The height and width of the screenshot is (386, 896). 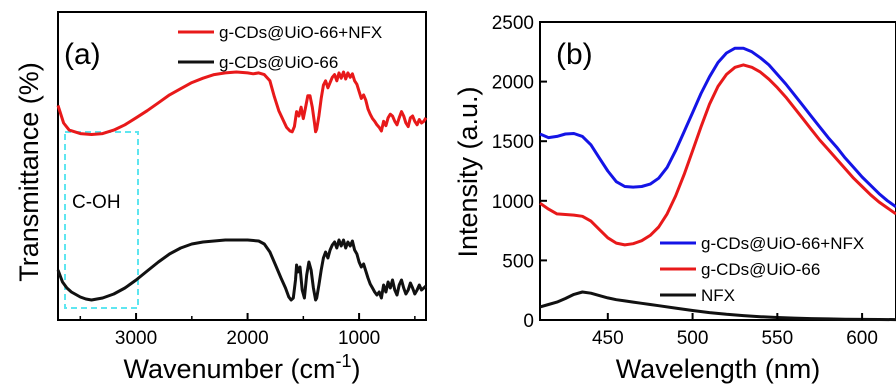 I want to click on legend-b-label-1: g-CDs@UiO-66, so click(x=760, y=269).